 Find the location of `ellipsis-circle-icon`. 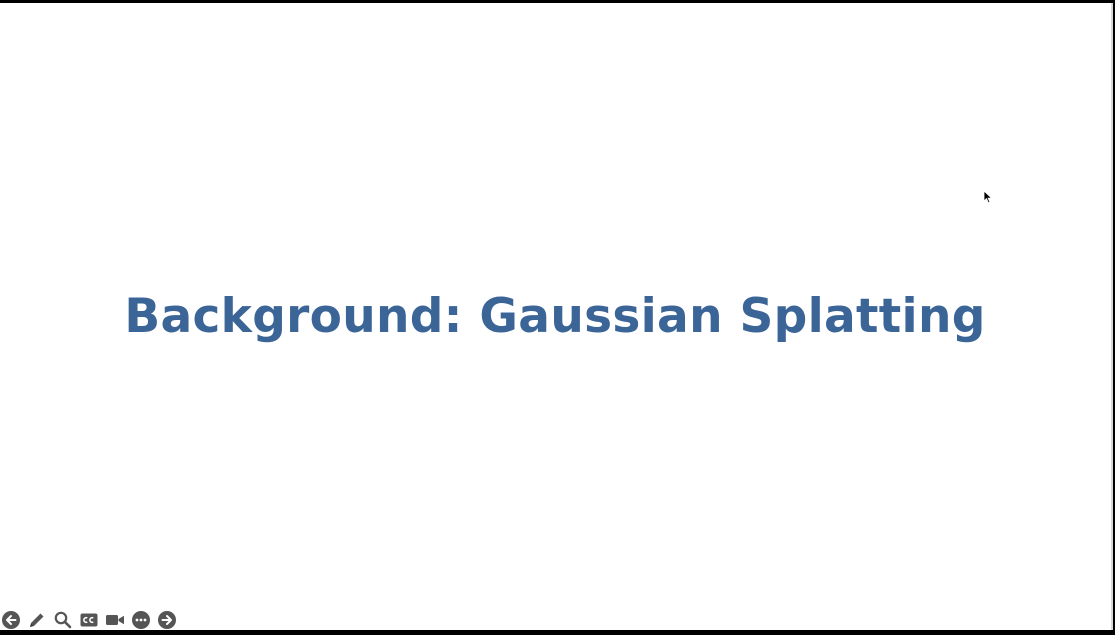

ellipsis-circle-icon is located at coordinates (141, 620).